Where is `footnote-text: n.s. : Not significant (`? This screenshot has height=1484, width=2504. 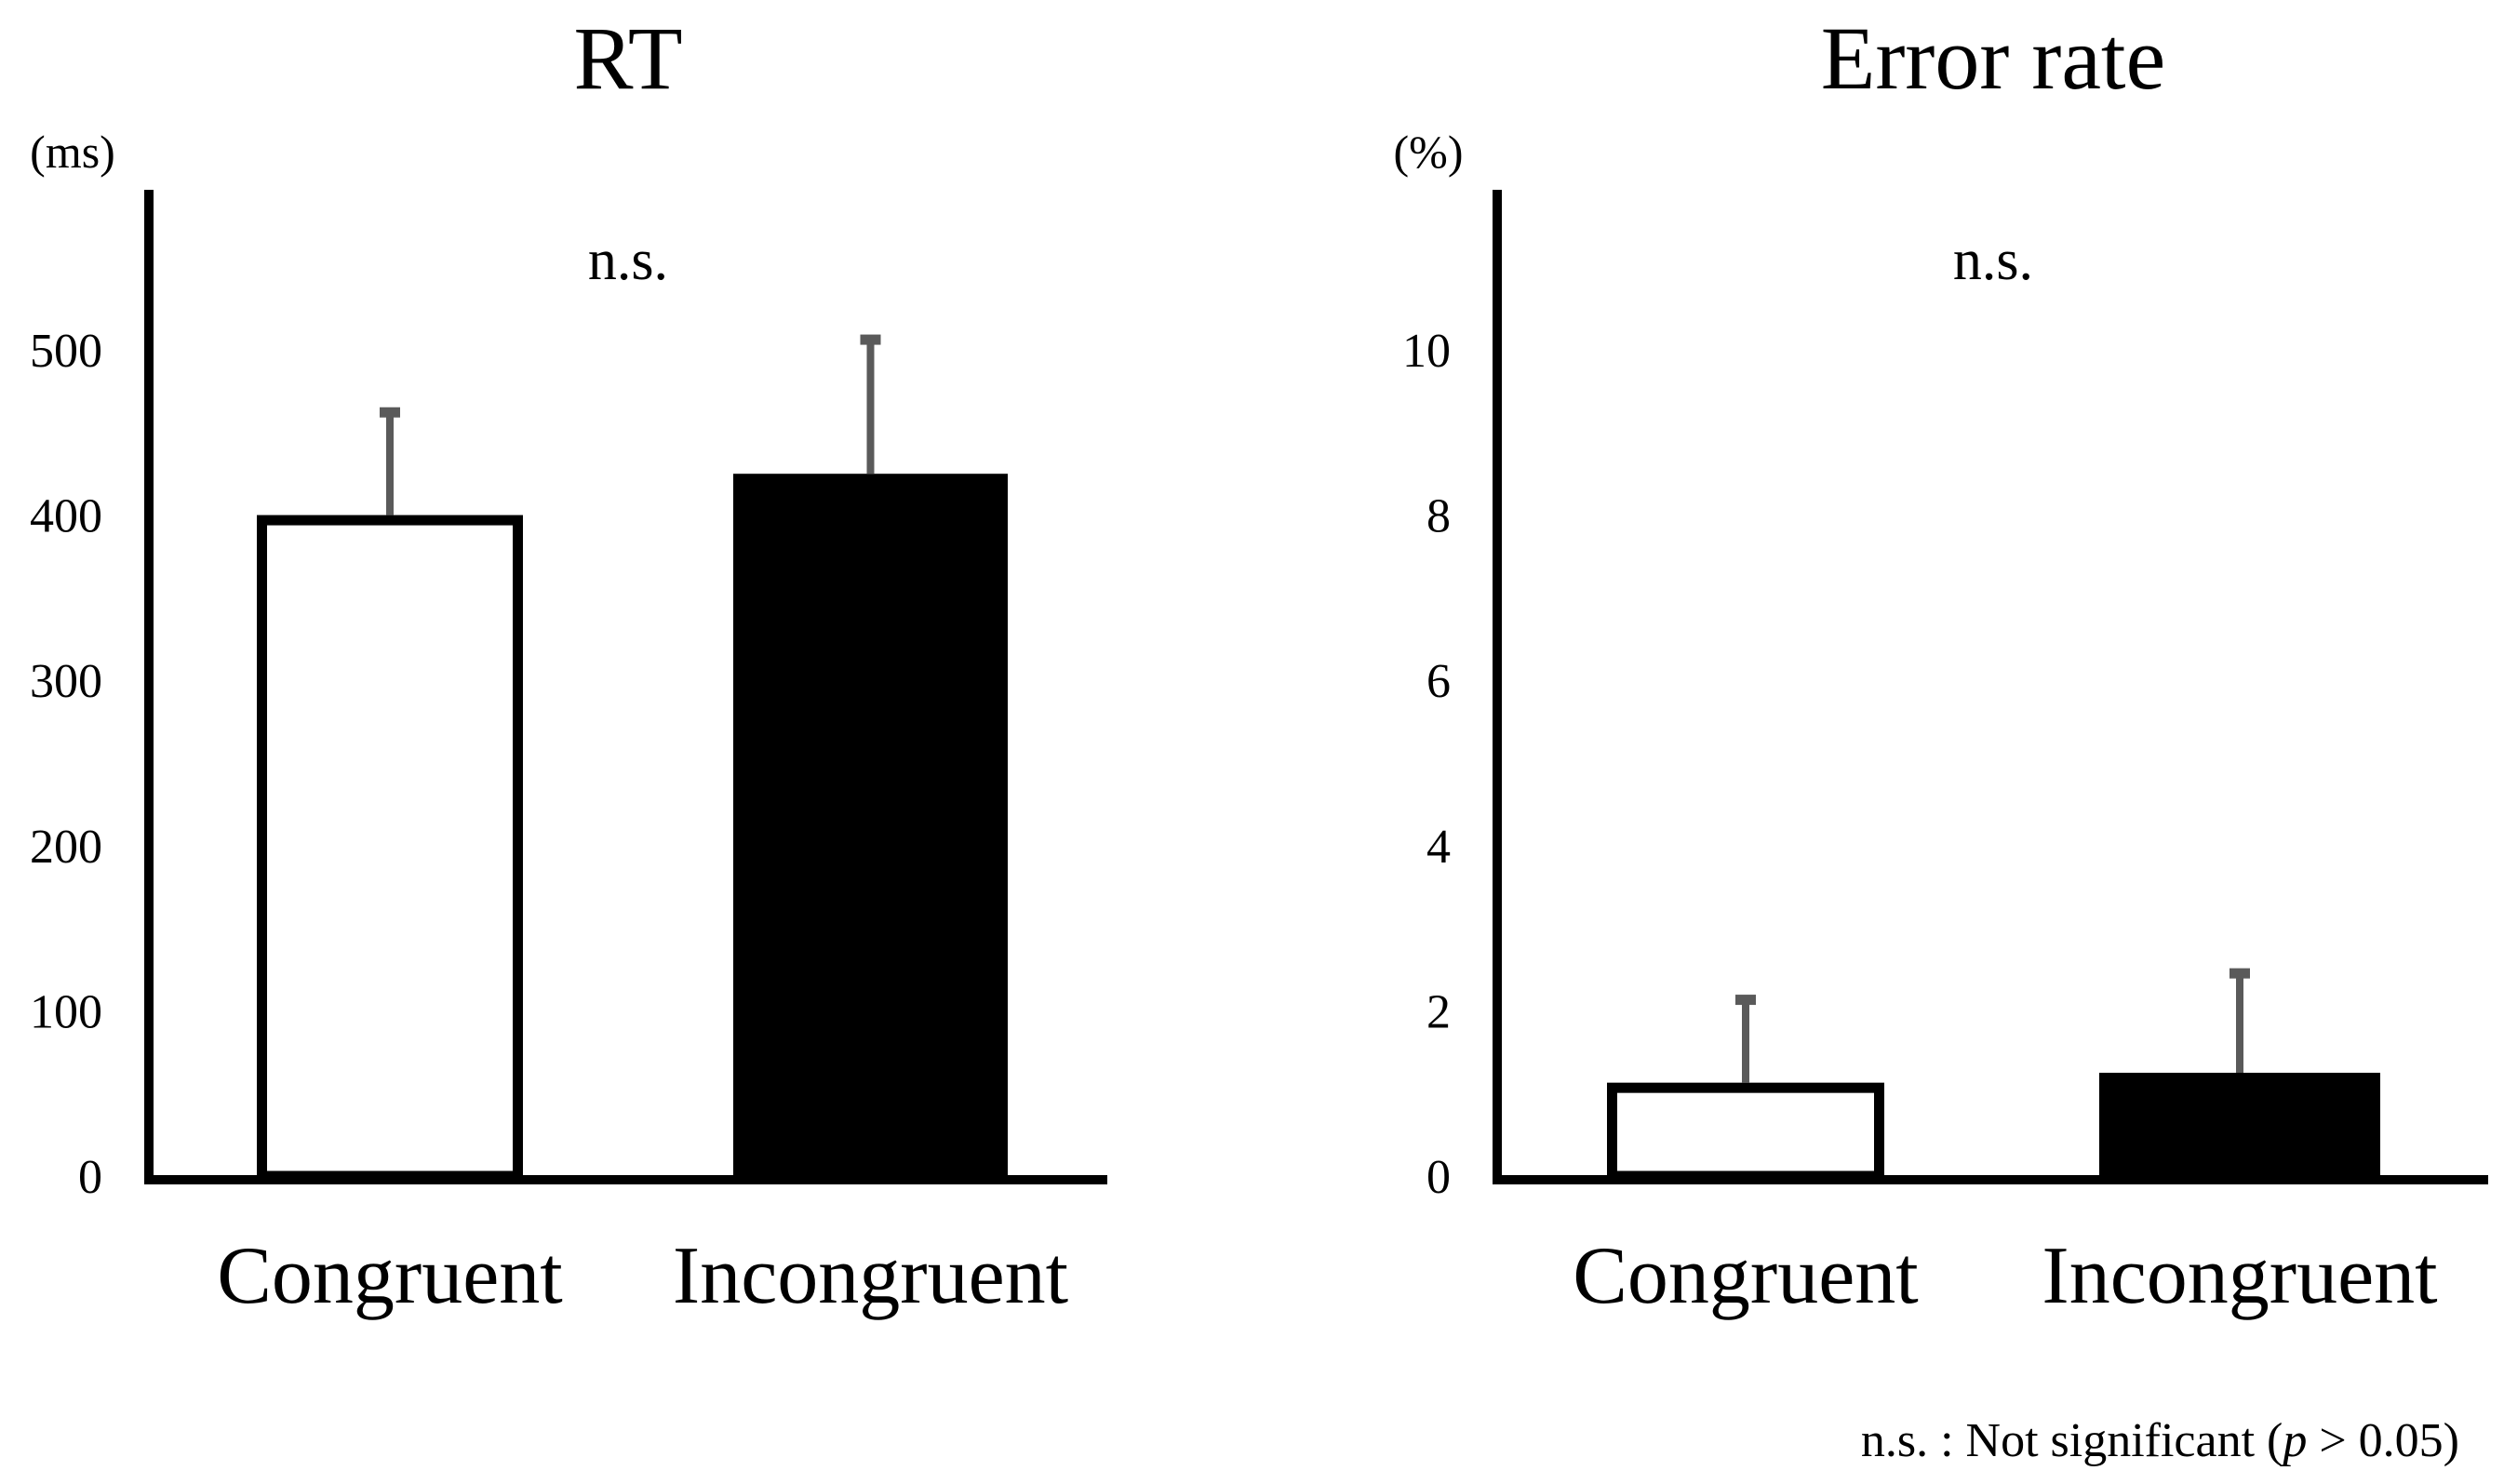 footnote-text: n.s. : Not significant ( is located at coordinates (2072, 1440).